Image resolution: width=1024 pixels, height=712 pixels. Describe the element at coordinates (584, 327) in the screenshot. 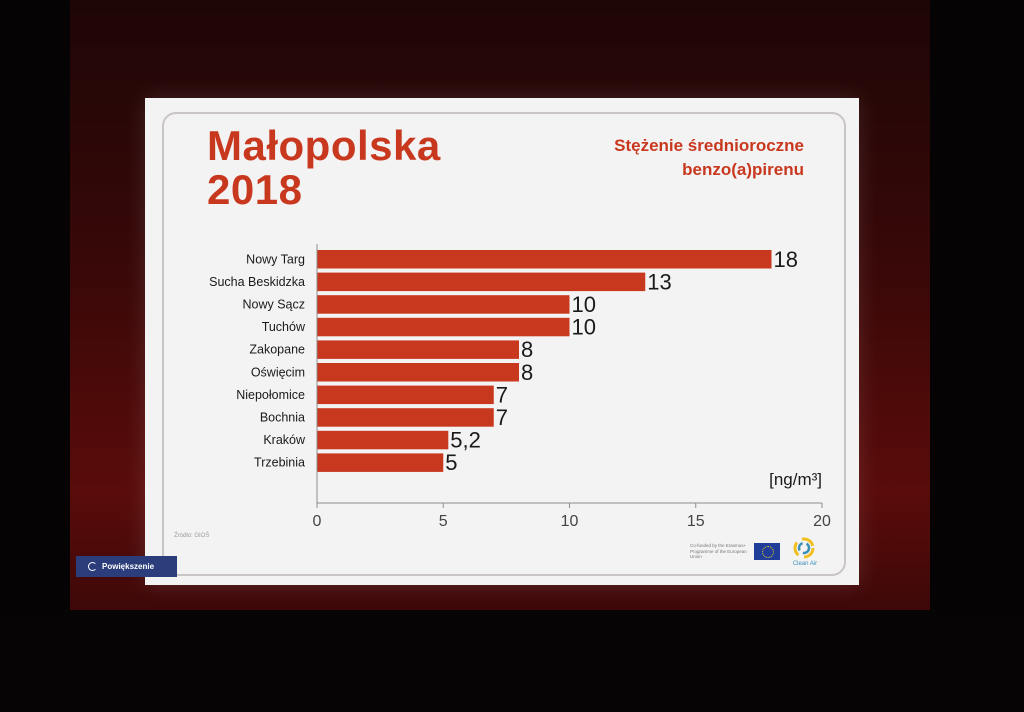

I see `value-label-3: 10` at that location.